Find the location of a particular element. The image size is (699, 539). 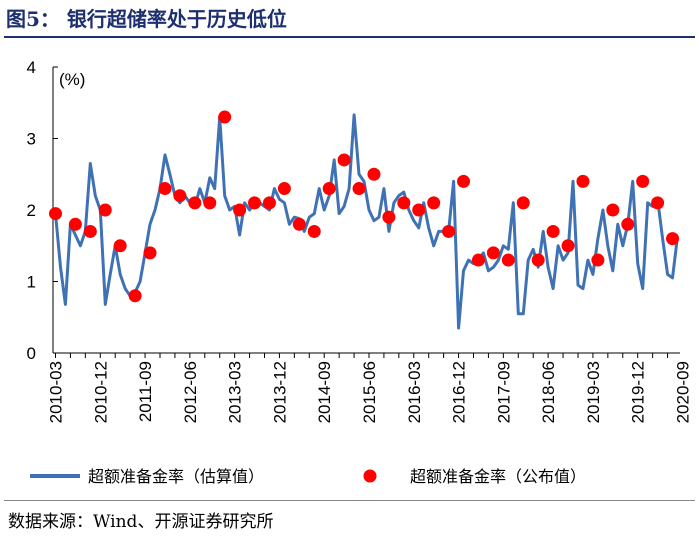

figure-title: 图5： 银行超储率处于历史低位 is located at coordinates (146, 19).